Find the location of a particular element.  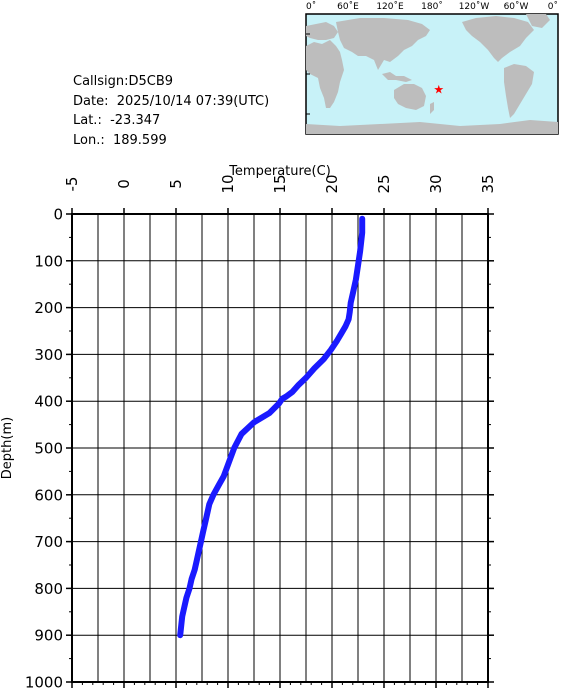

y-tick-label: 500 is located at coordinates (48, 449).